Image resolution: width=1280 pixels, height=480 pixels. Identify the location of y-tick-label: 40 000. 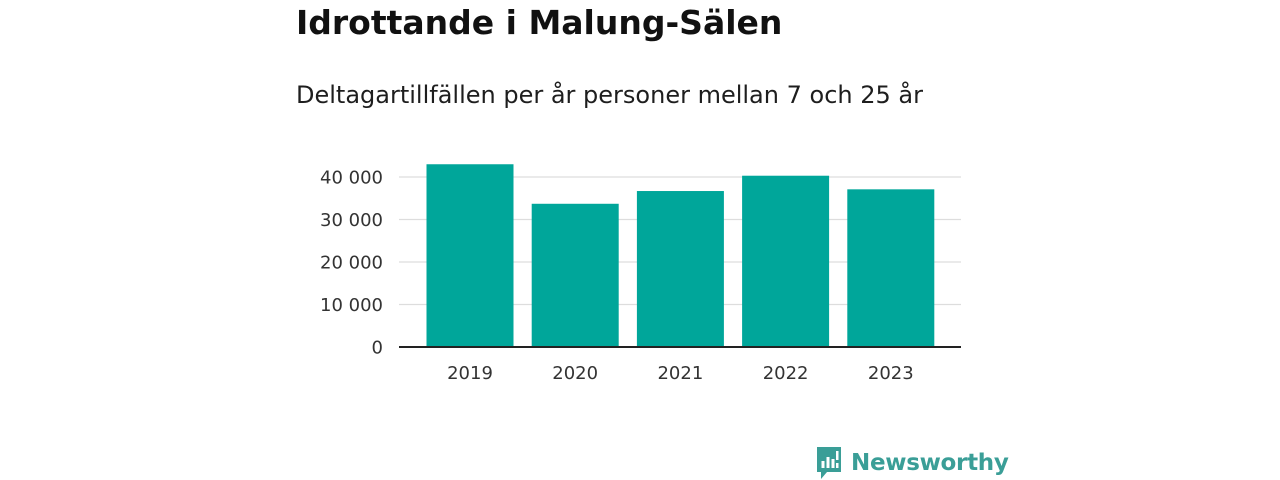
(351, 178).